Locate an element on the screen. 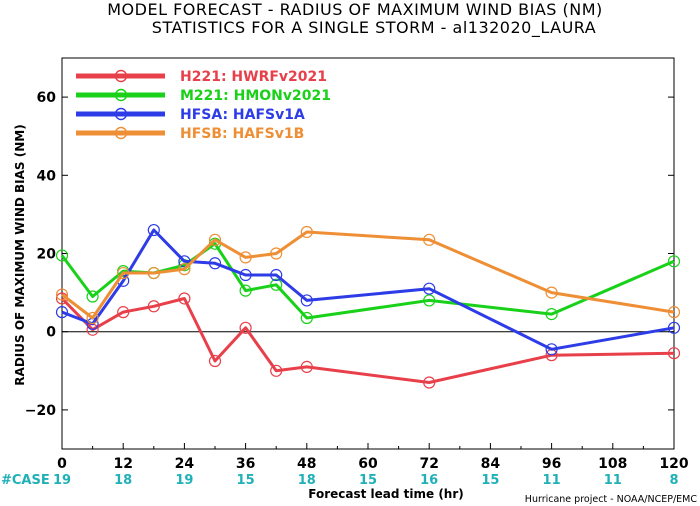 This screenshot has width=700, height=506. case-count: 16 is located at coordinates (429, 480).